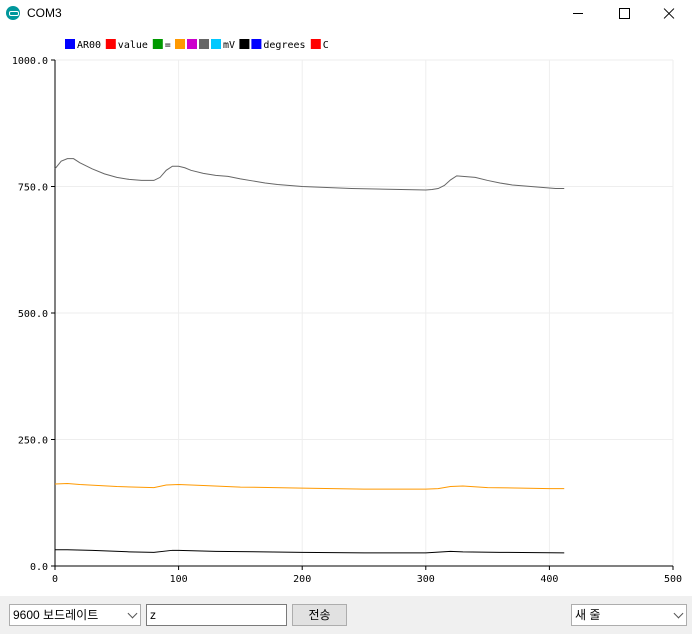  I want to click on y-tick-label: 0.0, so click(39, 567).